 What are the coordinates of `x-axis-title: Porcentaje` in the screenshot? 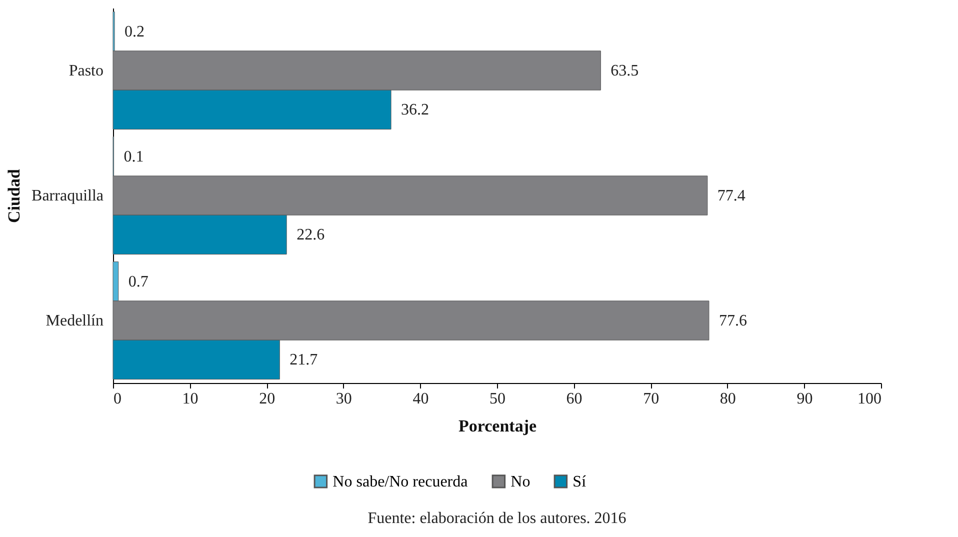 It's located at (497, 426).